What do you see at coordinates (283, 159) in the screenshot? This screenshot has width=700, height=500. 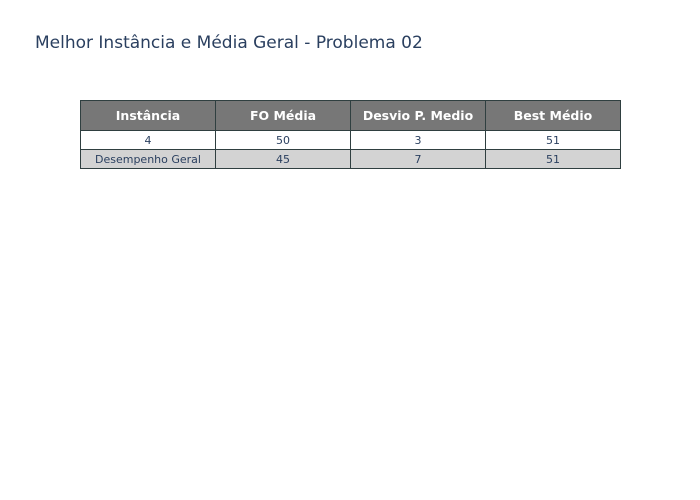 I see `table-cell: 45` at bounding box center [283, 159].